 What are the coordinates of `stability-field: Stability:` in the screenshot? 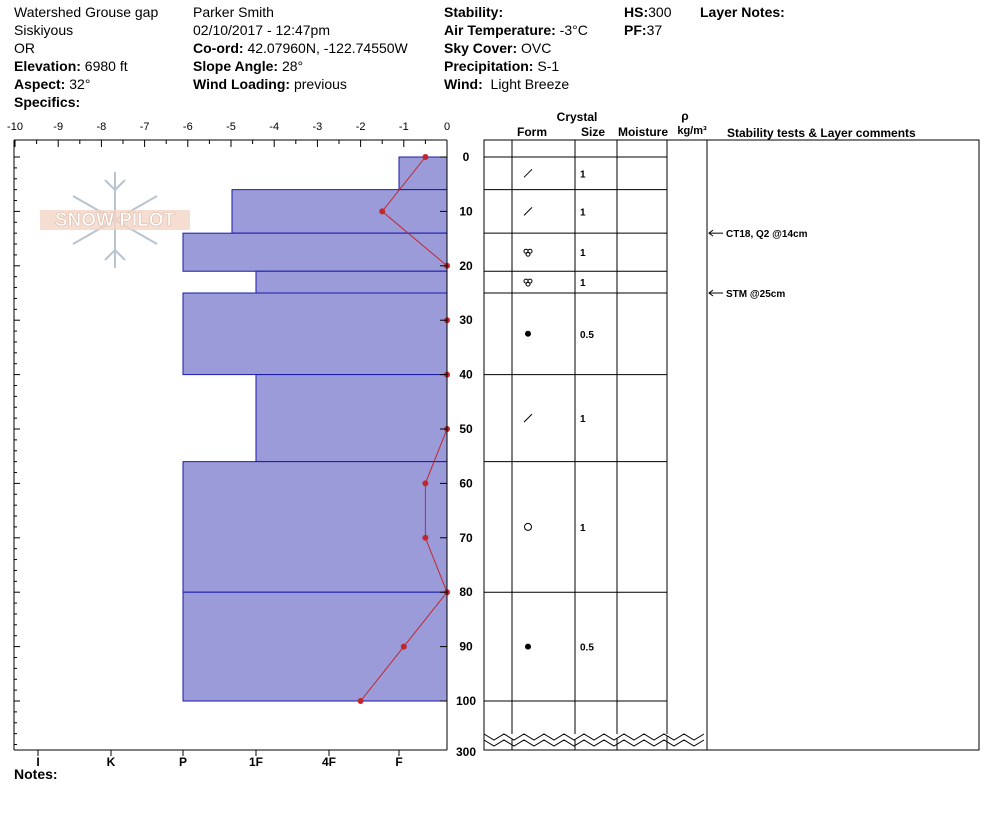 It's located at (474, 12).